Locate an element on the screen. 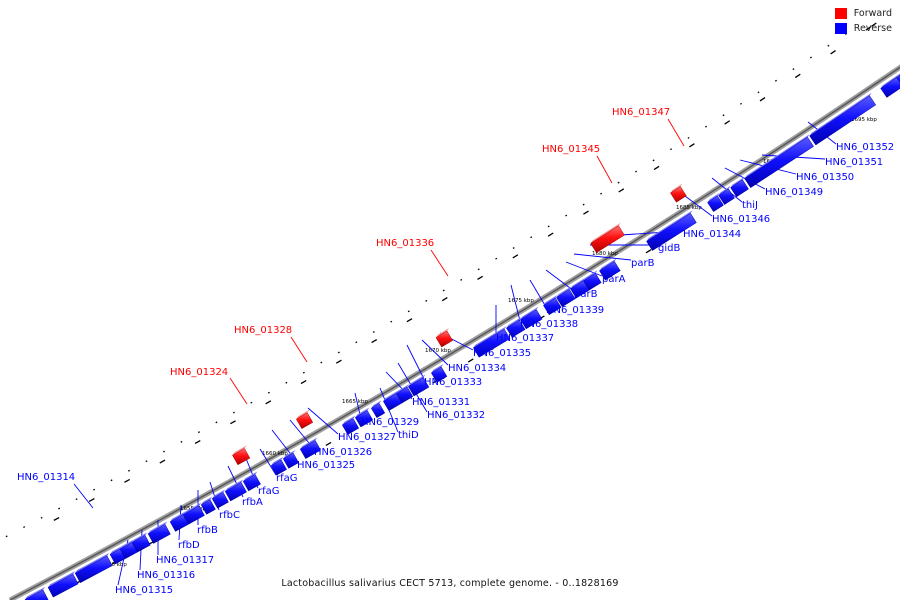 Image resolution: width=900 pixels, height=600 pixels. label-reverse-gene: HN6_01334 is located at coordinates (477, 368).